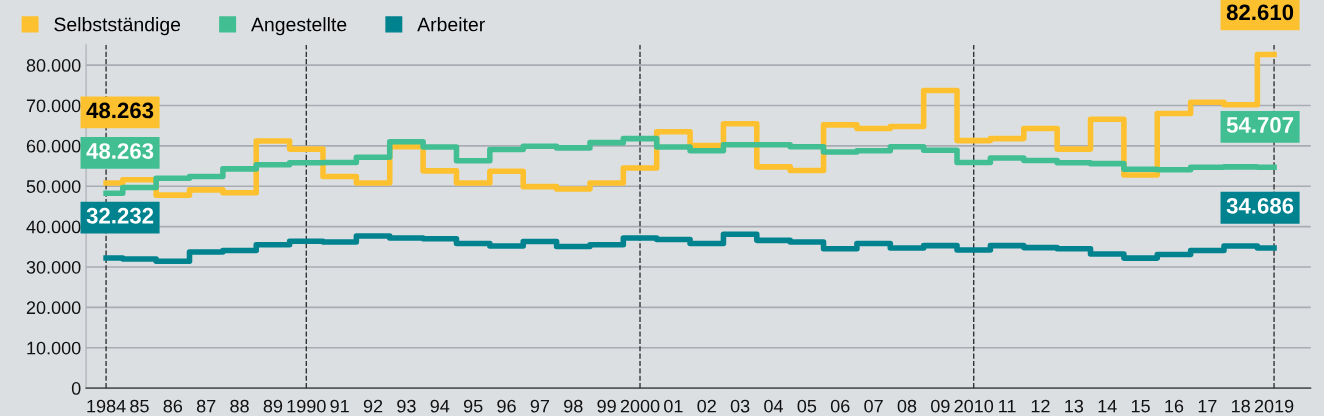 Image resolution: width=1324 pixels, height=416 pixels. I want to click on y-tick-label: 10.000, so click(54, 348).